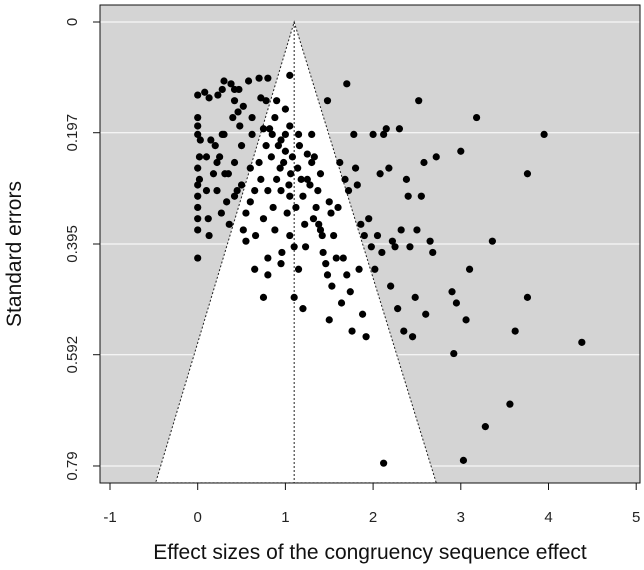 The height and width of the screenshot is (570, 644). What do you see at coordinates (72, 133) in the screenshot?
I see `y-tick-label: 0.197` at bounding box center [72, 133].